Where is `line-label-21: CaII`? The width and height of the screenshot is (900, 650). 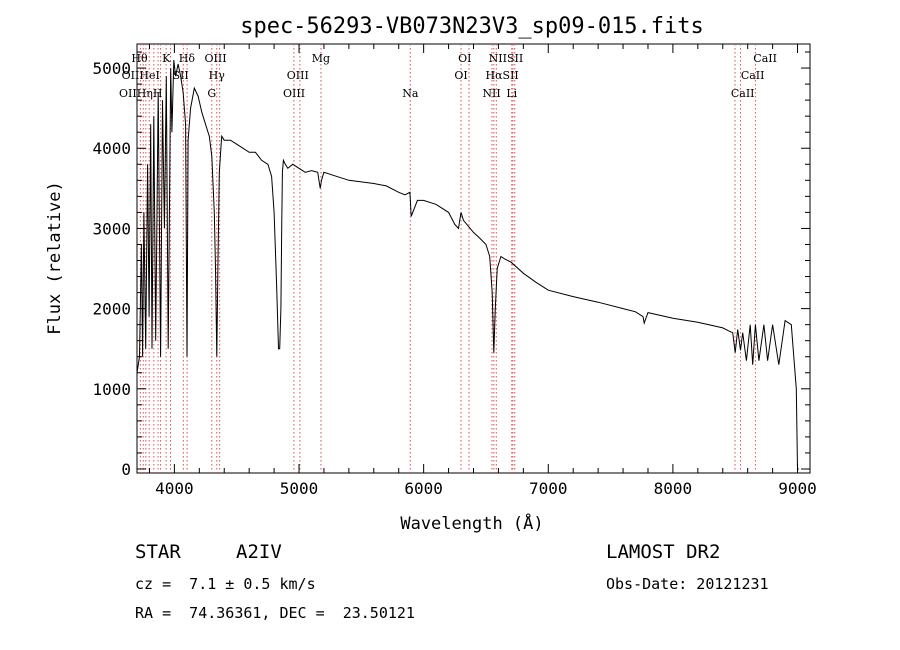 line-label-21: CaII is located at coordinates (743, 93).